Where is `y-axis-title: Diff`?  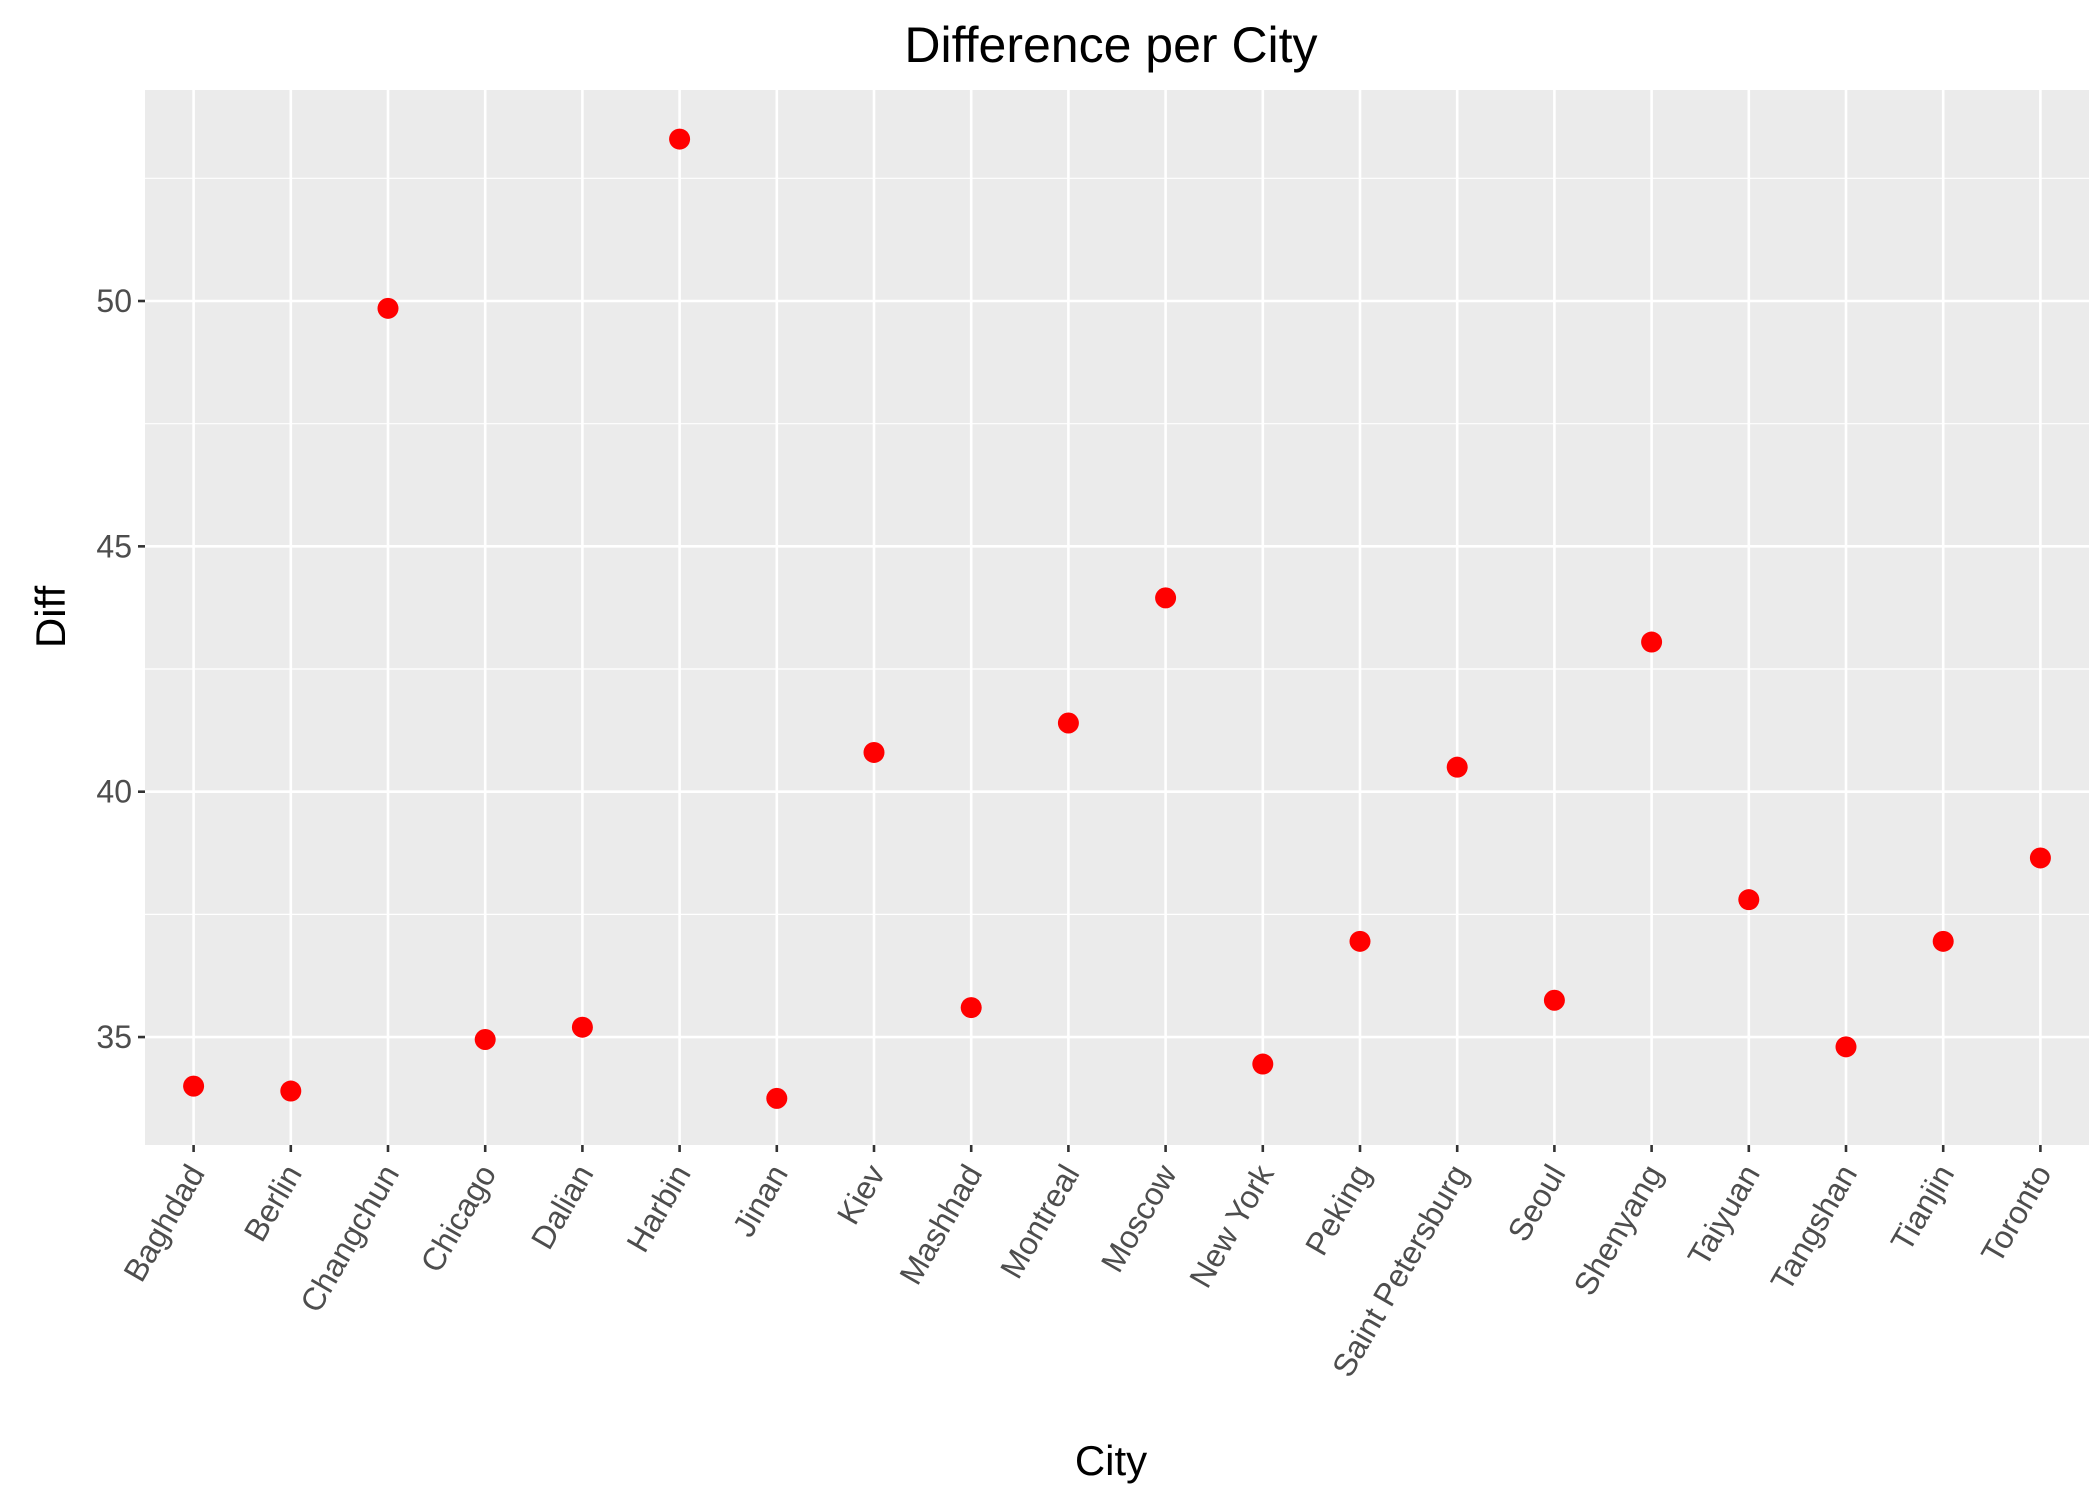 y-axis-title: Diff is located at coordinates (50, 617).